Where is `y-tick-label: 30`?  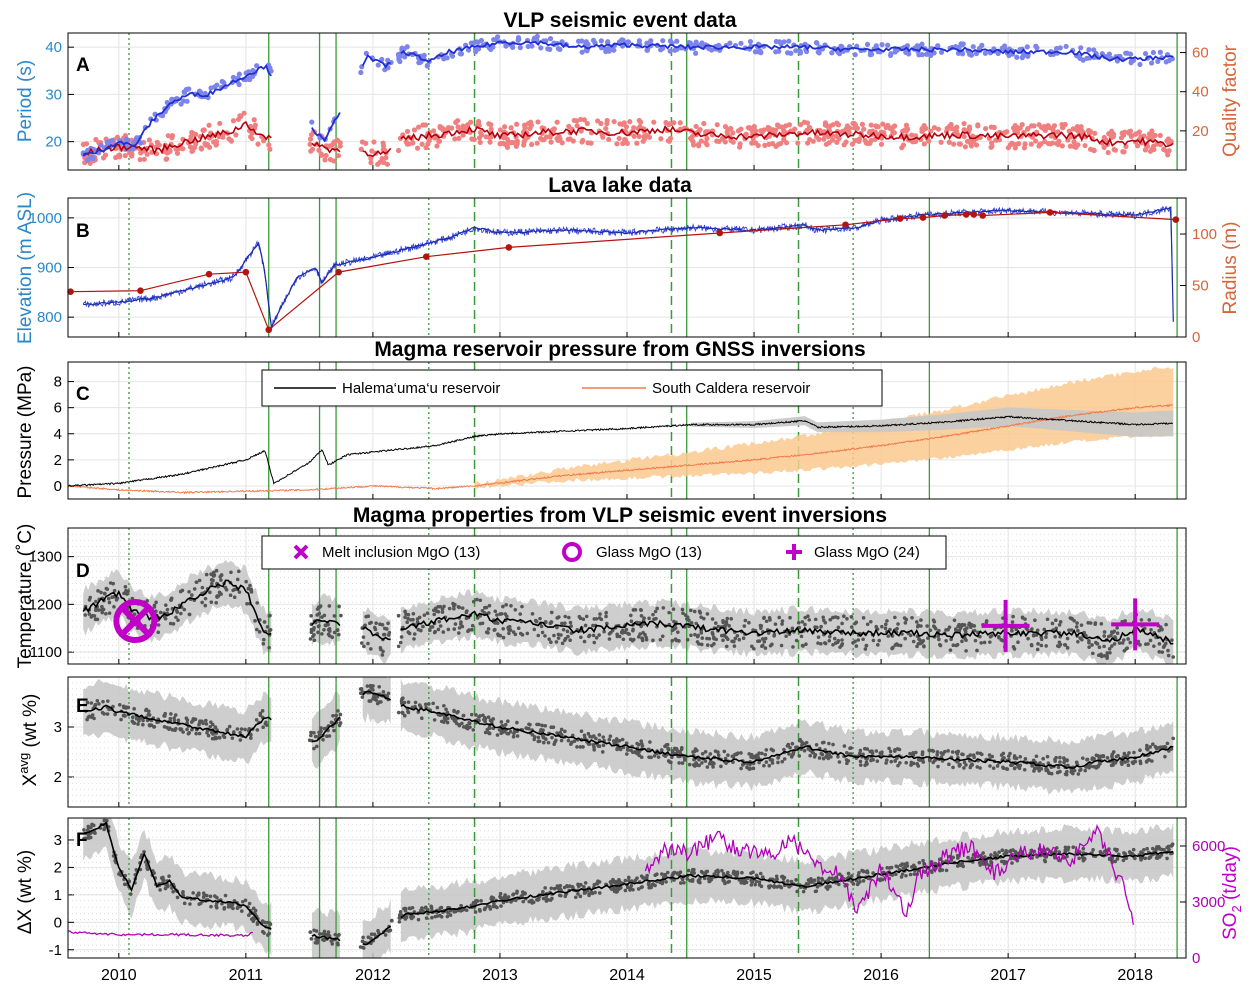
y-tick-label: 30 is located at coordinates (53, 94).